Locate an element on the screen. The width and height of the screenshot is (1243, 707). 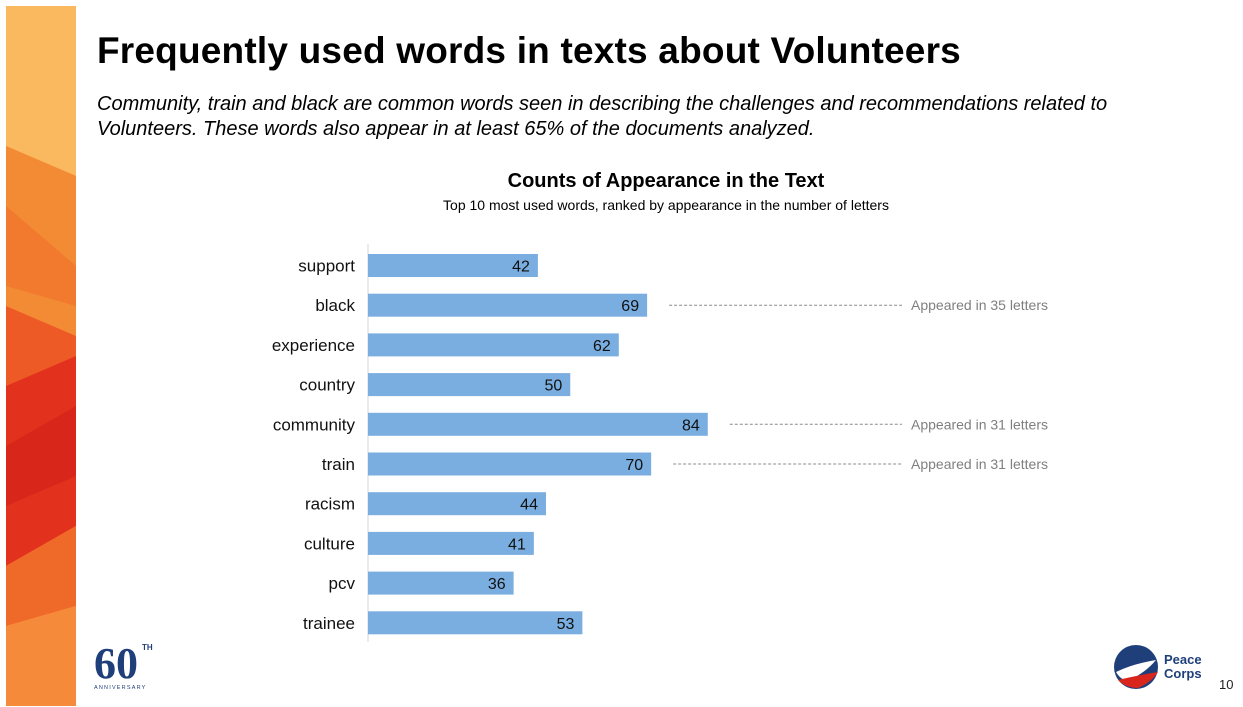
category-label: racism is located at coordinates (330, 504).